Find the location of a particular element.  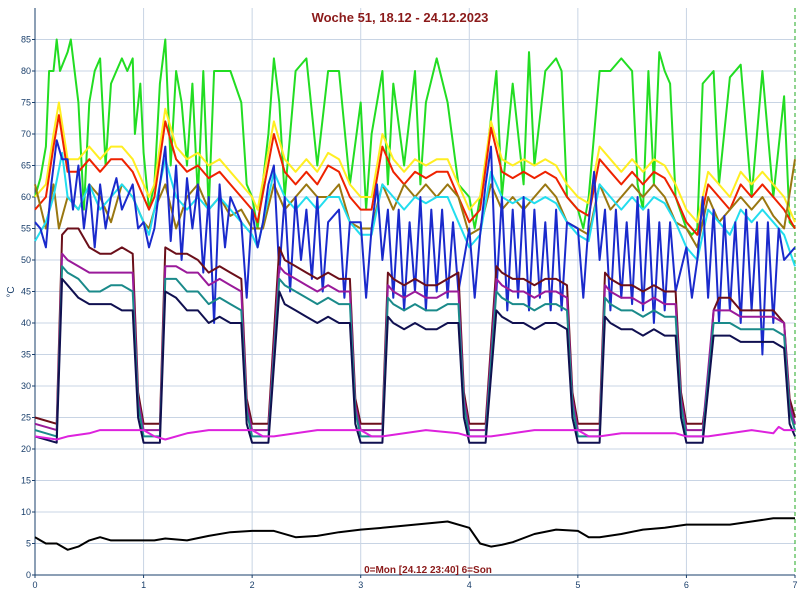

y-tick-label: 85 is located at coordinates (26, 40).